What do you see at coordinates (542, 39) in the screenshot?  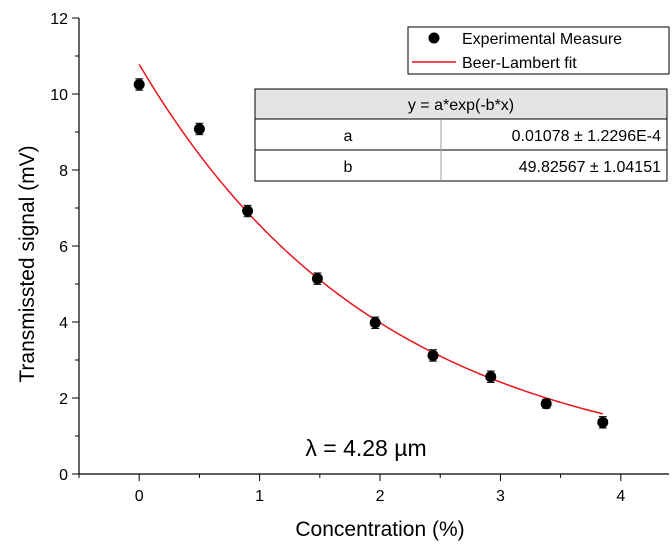 I see `legend-label-experimental: Experimental Measure` at bounding box center [542, 39].